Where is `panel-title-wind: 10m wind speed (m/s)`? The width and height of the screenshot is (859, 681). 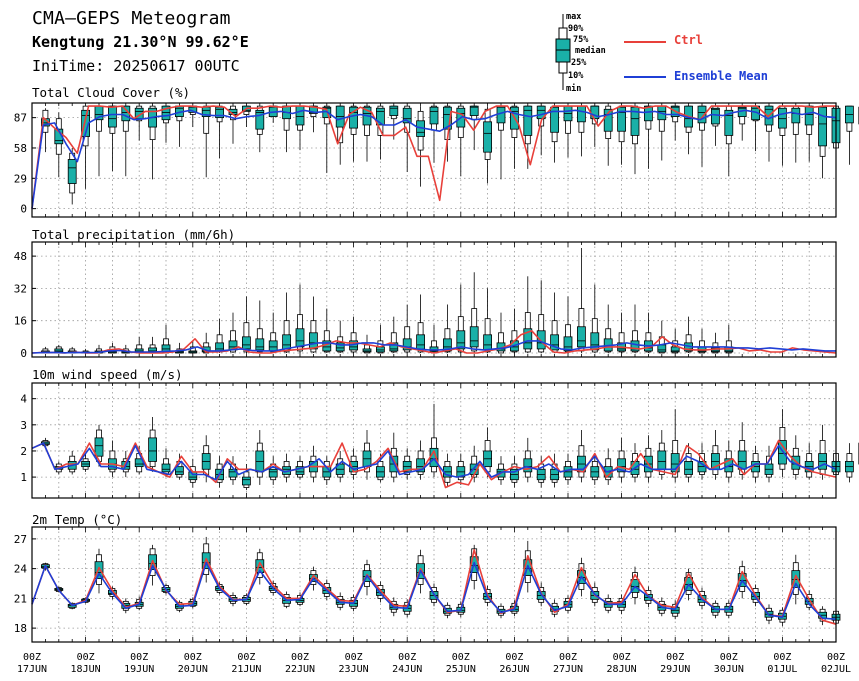 panel-title-wind: 10m wind speed (m/s) is located at coordinates (107, 374).